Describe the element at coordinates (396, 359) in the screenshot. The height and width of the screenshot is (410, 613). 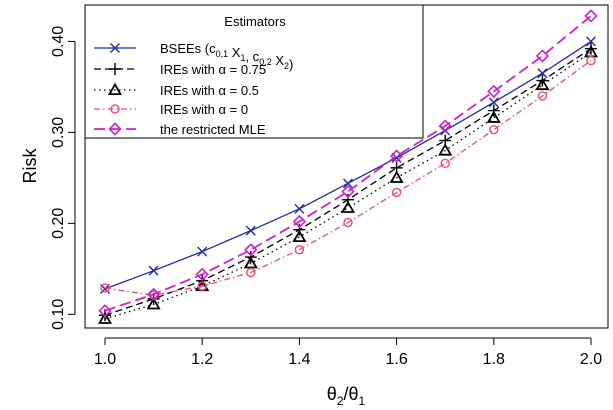
I see `x-tick-label: 1.6` at that location.